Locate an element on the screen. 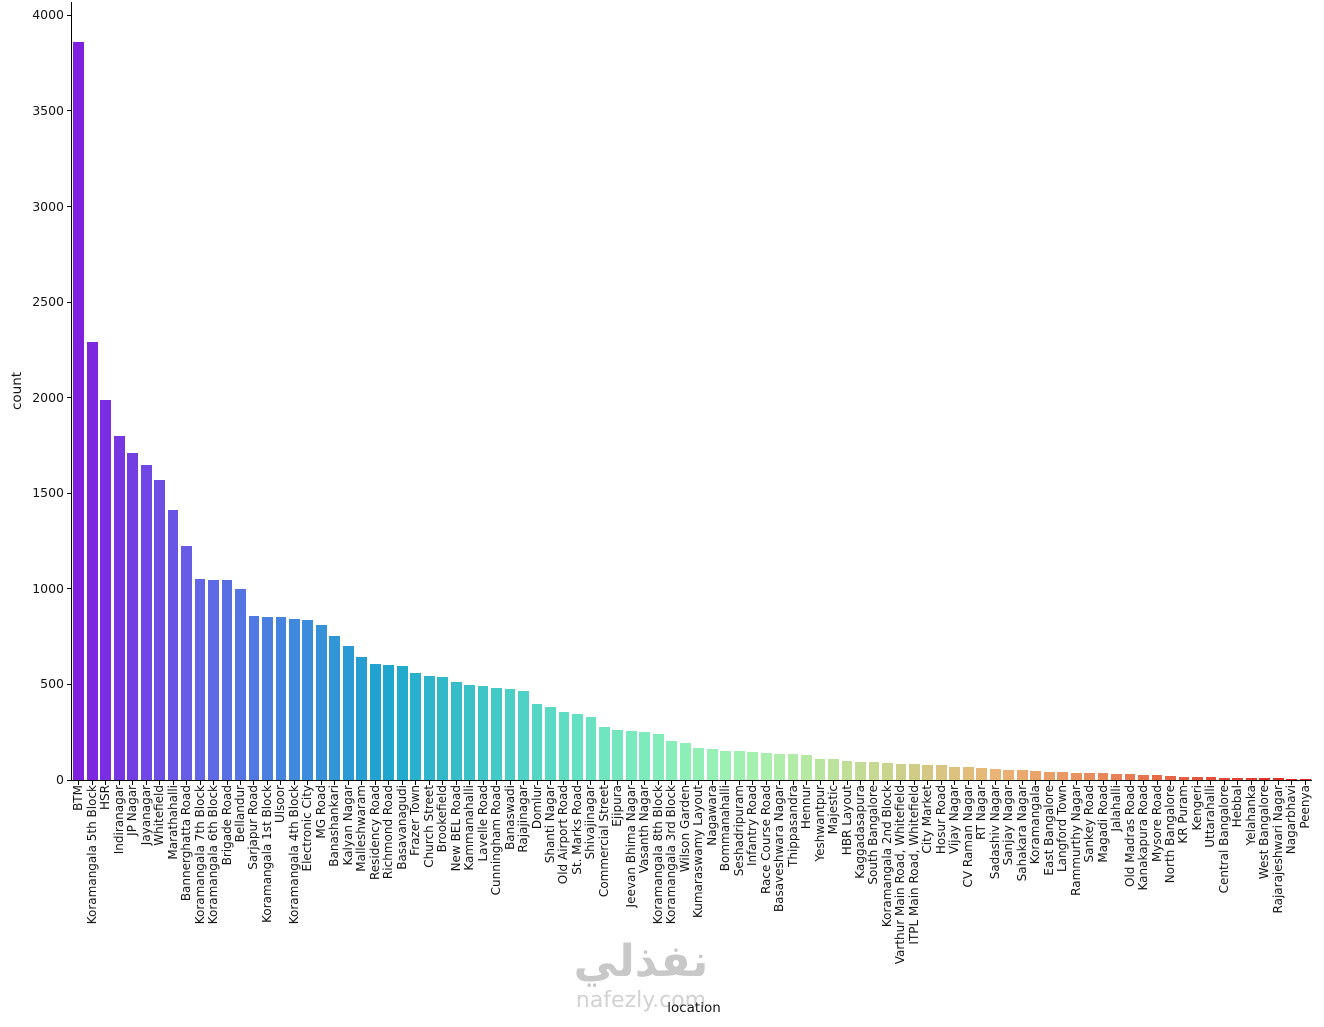  x-tick-label: Sahakara Nagar is located at coordinates (1021, 833).